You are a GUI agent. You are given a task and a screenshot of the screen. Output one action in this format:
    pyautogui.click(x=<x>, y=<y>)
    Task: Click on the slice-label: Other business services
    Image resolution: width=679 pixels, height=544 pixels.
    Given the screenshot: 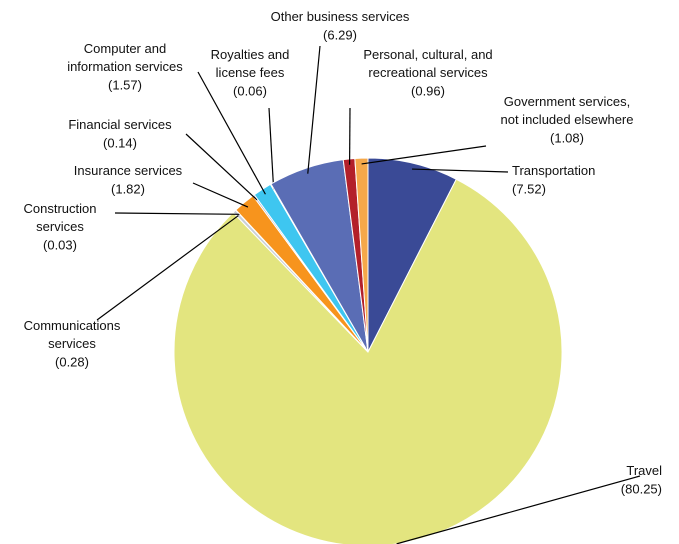 What is the action you would take?
    pyautogui.click(x=340, y=16)
    